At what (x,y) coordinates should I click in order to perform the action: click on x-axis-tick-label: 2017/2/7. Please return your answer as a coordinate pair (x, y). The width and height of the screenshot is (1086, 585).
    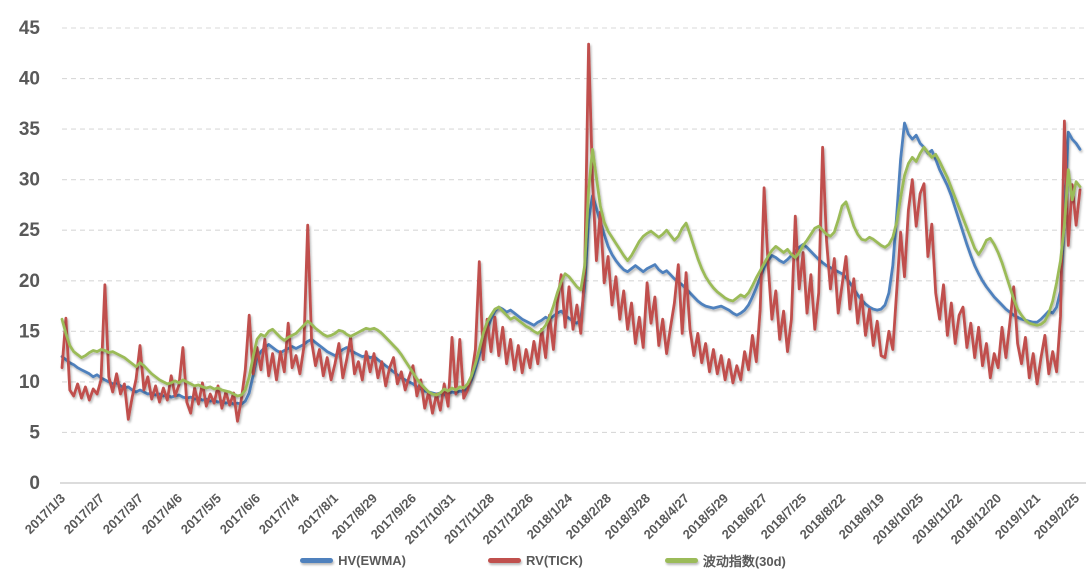
    Looking at the image, I should click on (84, 514).